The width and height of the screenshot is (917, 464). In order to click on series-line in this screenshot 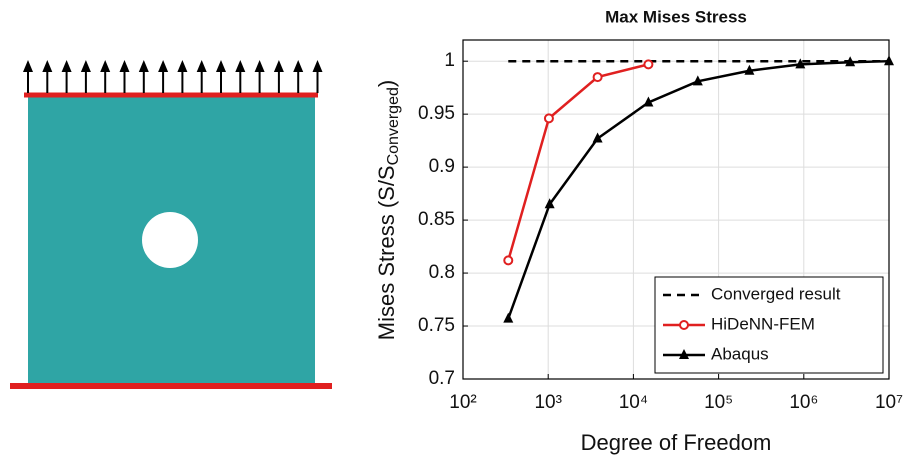, I will do `click(578, 162)`.